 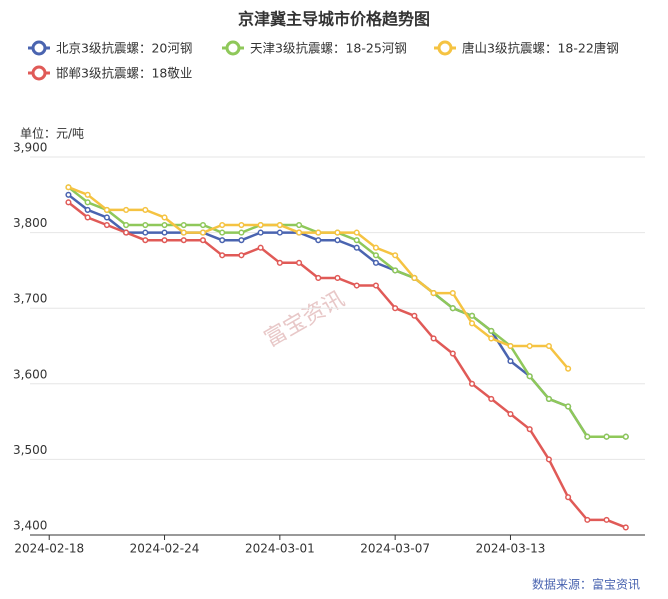 I want to click on x-tick-label: 2024-02-24, so click(x=165, y=549).